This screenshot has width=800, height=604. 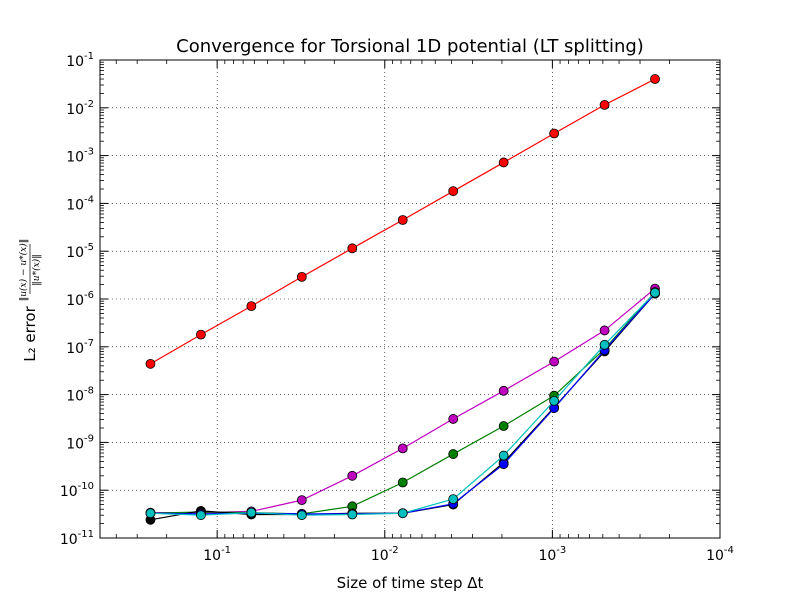 I want to click on x-axis-label: Size of time step Δt, so click(x=410, y=583).